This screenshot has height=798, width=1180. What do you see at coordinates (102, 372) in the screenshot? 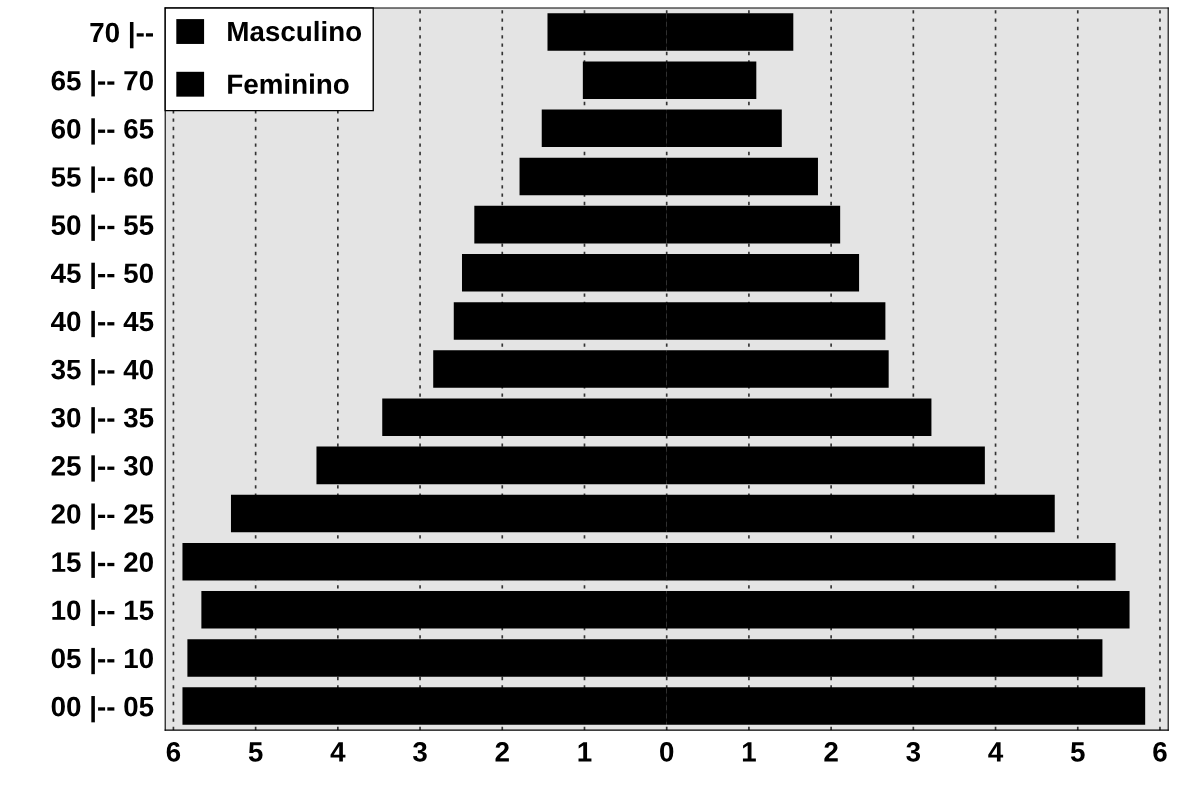
I see `y-tick-label: 35 |-- 40` at bounding box center [102, 372].